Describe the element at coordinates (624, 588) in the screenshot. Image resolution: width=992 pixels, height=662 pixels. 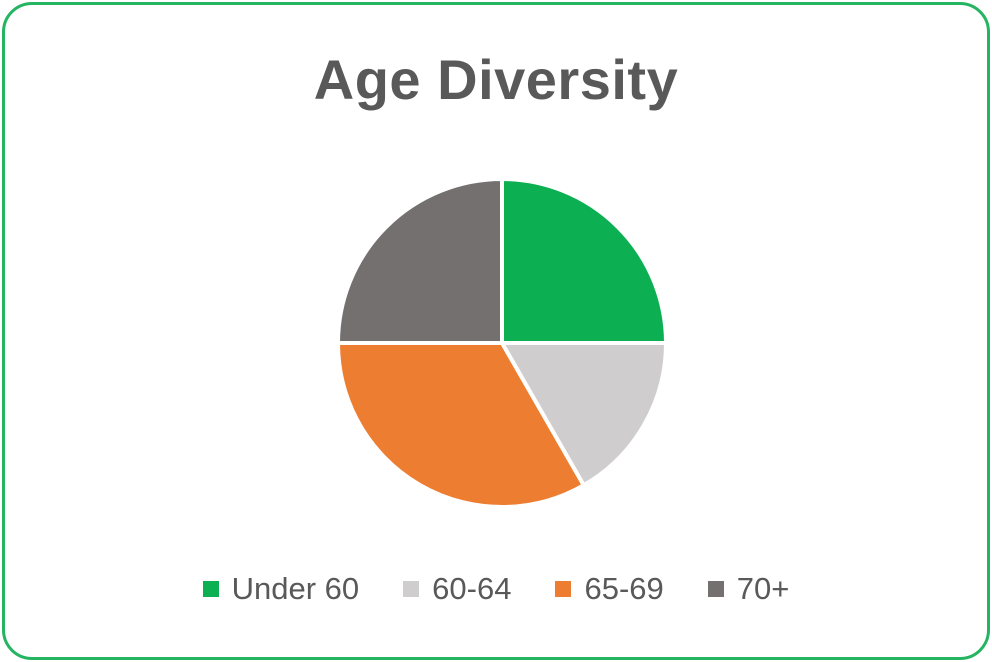
I see `legend-label: 65-69` at that location.